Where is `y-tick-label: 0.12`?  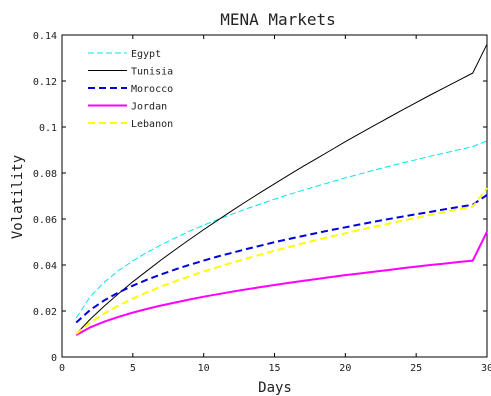 y-tick-label: 0.12 is located at coordinates (45, 82).